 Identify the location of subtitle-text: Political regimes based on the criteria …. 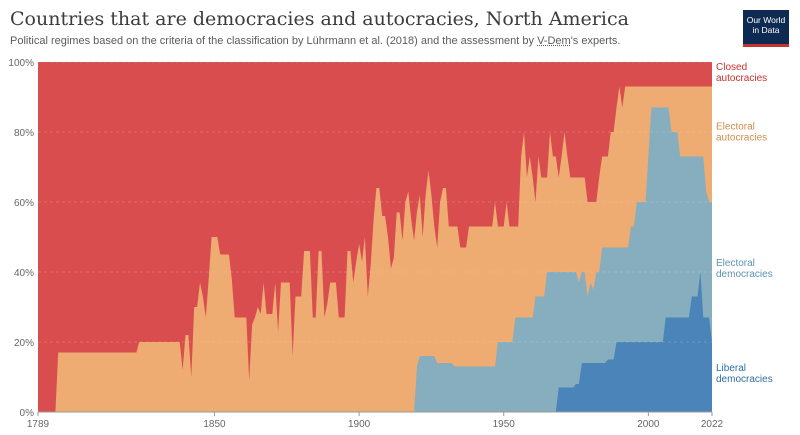
(274, 41).